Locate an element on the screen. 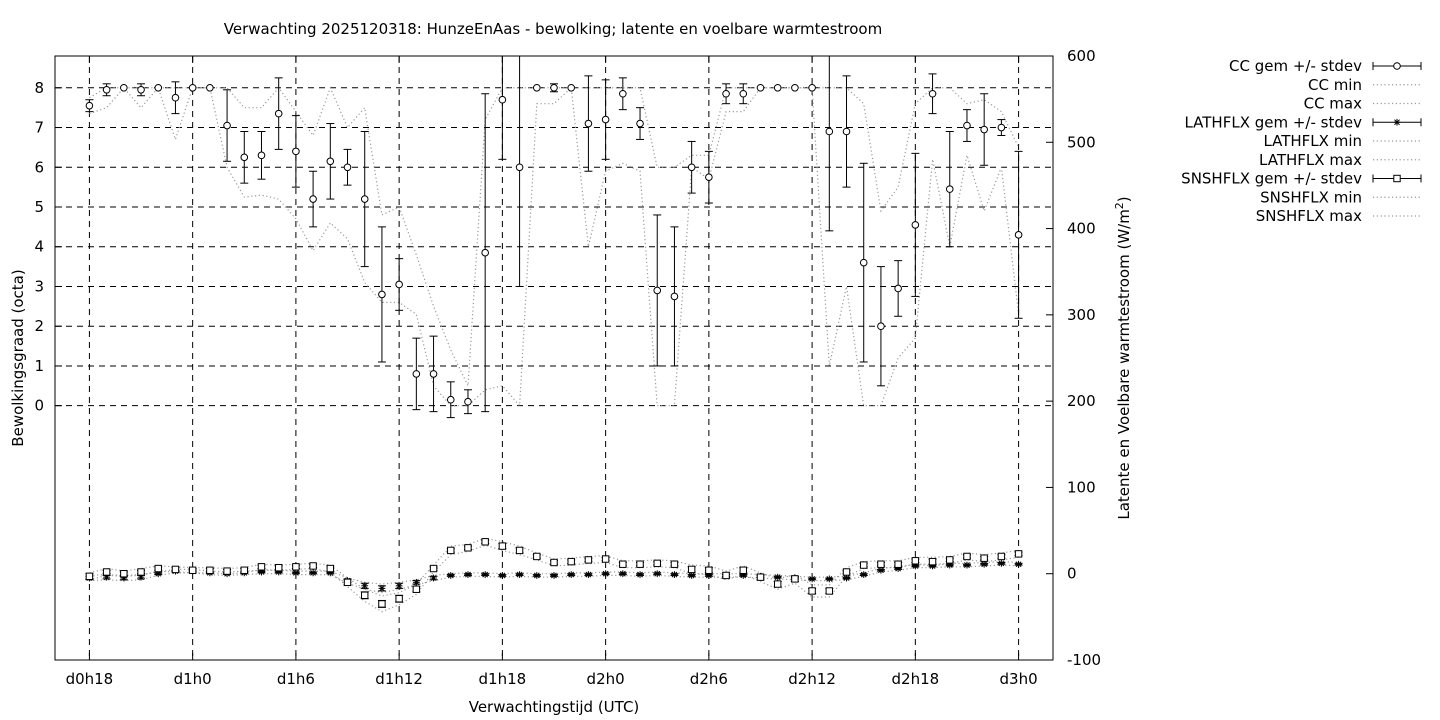  y2-tick-label: 0 is located at coordinates (1072, 574).